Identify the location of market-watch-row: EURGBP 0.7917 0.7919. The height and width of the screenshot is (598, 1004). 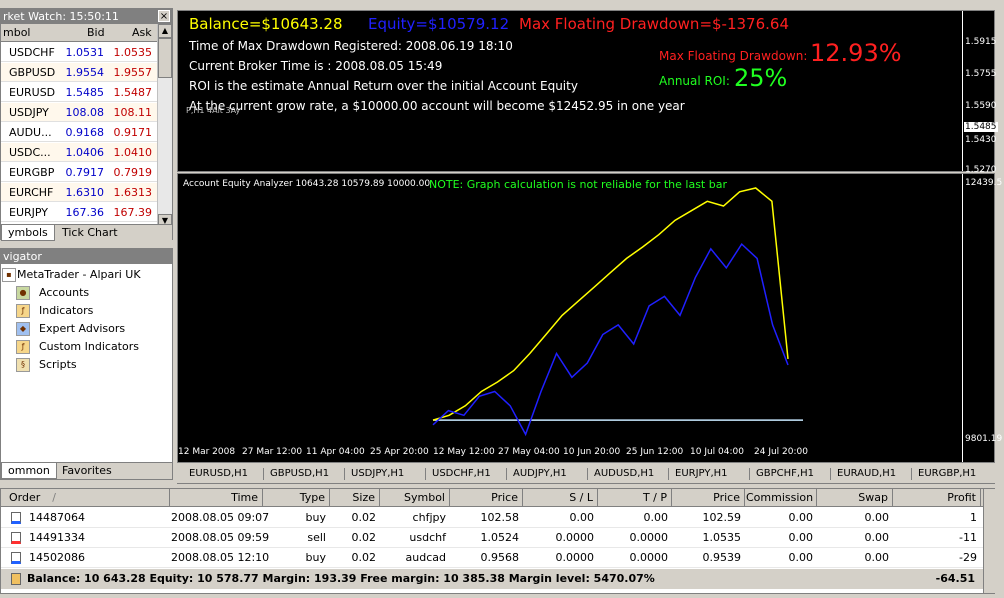
(79, 172).